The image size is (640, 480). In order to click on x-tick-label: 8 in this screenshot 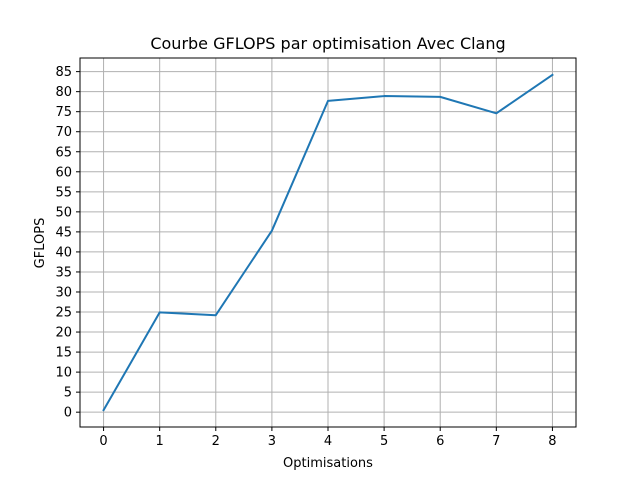, I will do `click(552, 441)`.